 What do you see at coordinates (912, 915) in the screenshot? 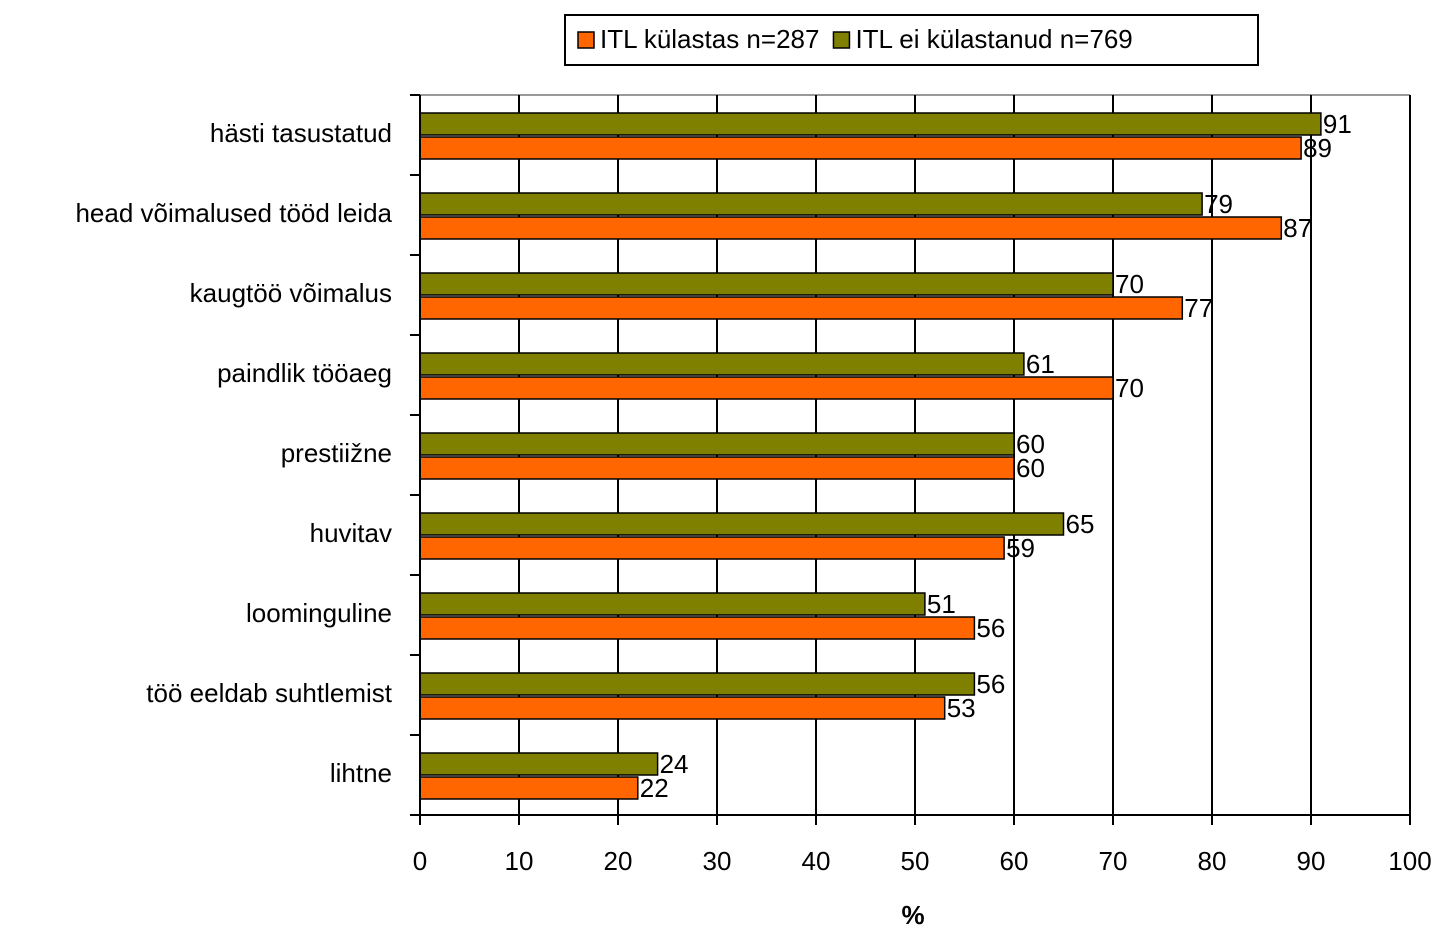
I see `x-axis-label: %` at bounding box center [912, 915].